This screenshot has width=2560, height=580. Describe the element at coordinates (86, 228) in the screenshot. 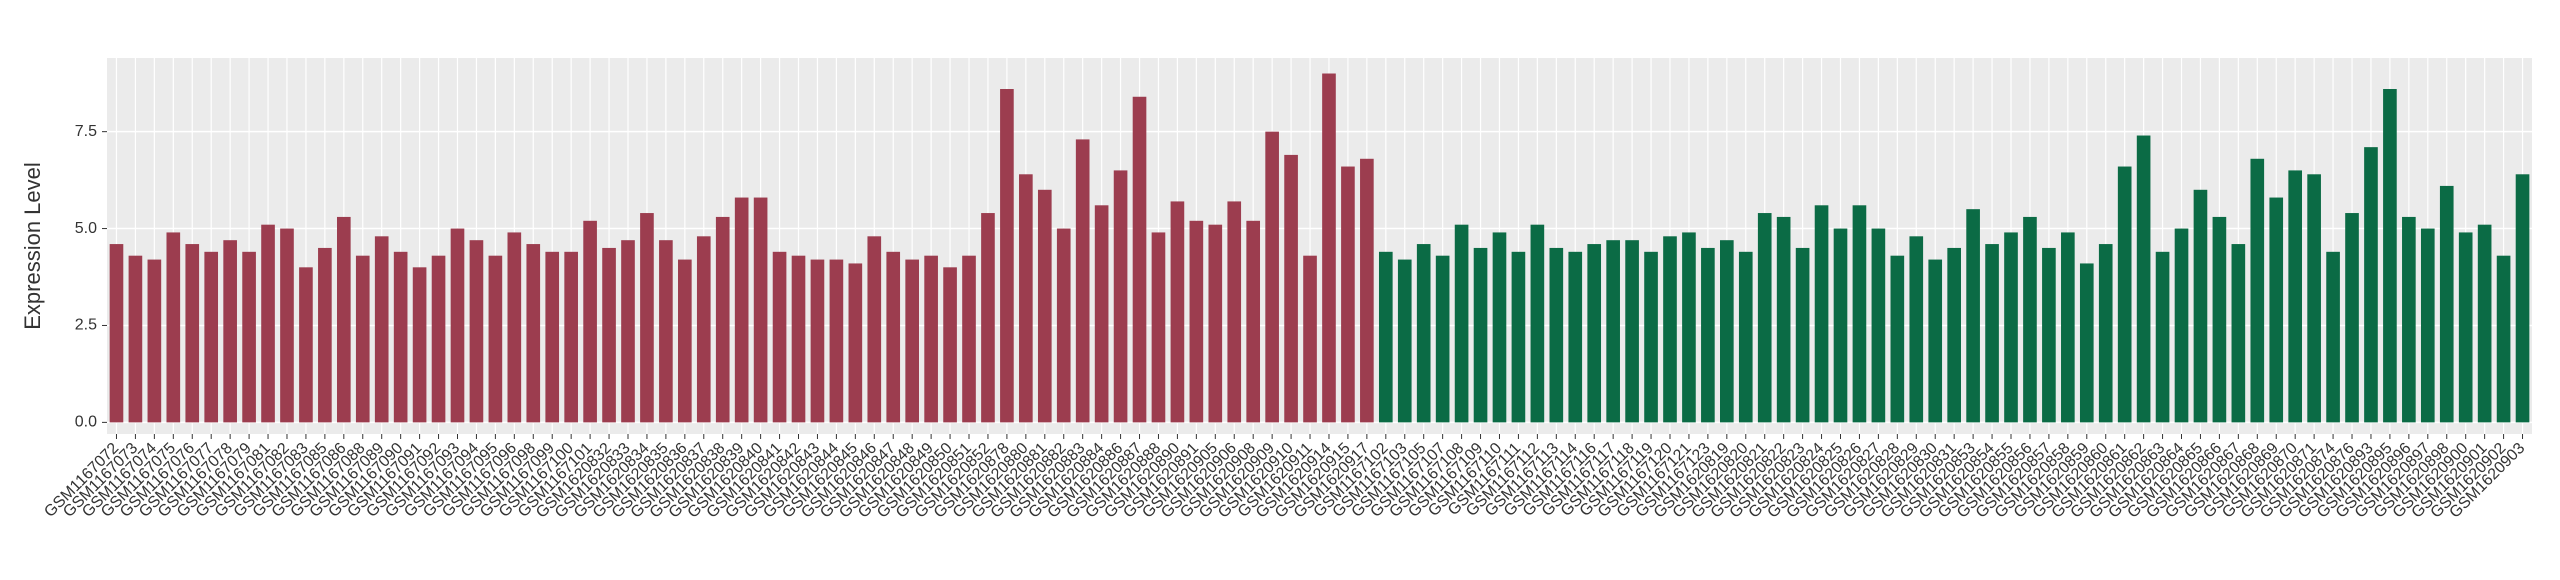

I see `y-tick-label: 5.0` at that location.